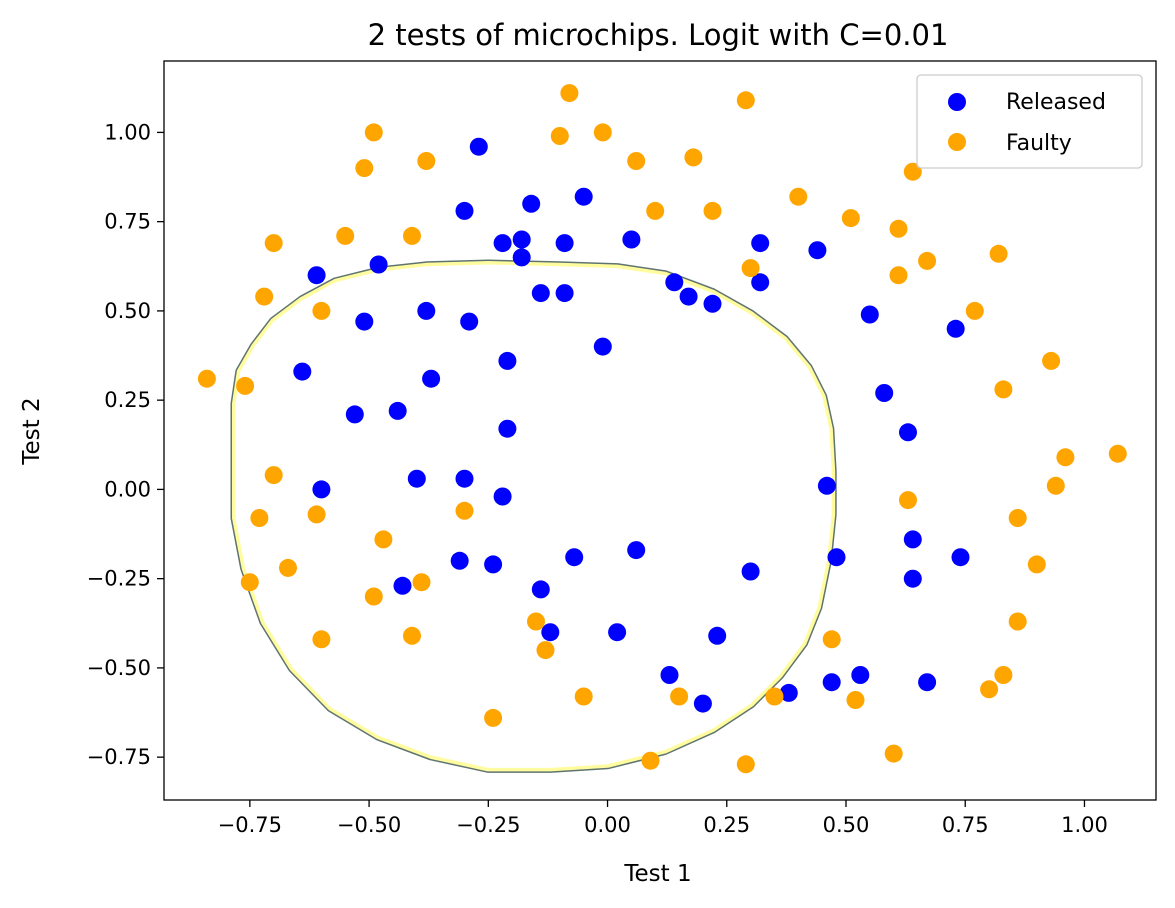 The image size is (1175, 908). I want to click on y-axis-label: Test 2, so click(32, 431).